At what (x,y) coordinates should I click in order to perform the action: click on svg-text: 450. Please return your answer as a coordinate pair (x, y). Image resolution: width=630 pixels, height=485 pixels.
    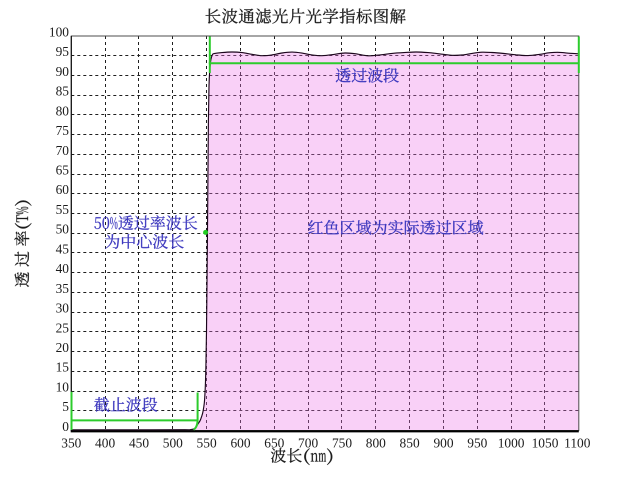
    Looking at the image, I should click on (139, 443).